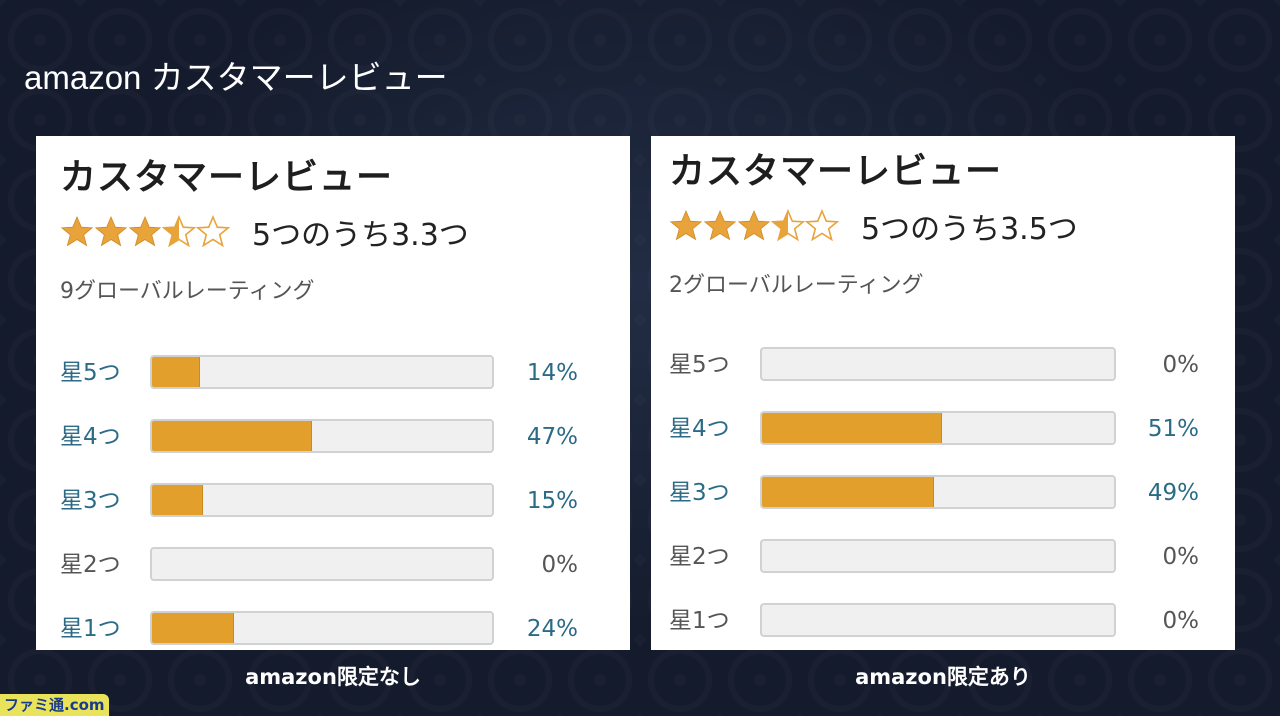 Image resolution: width=1280 pixels, height=716 pixels. I want to click on rating-percent: 24%, so click(552, 629).